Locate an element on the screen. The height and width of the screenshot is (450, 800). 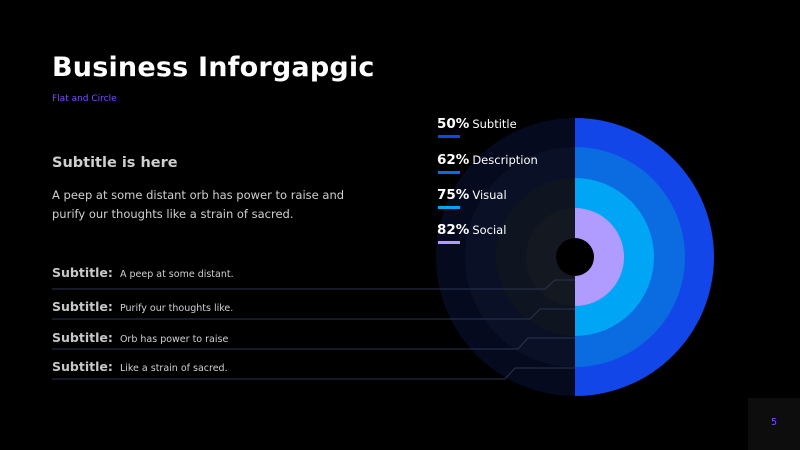
ring-1-lavender-half is located at coordinates (599, 257).